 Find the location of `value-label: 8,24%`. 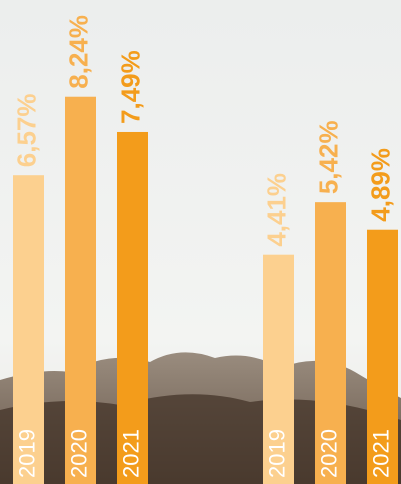

value-label: 8,24% is located at coordinates (78, 52).